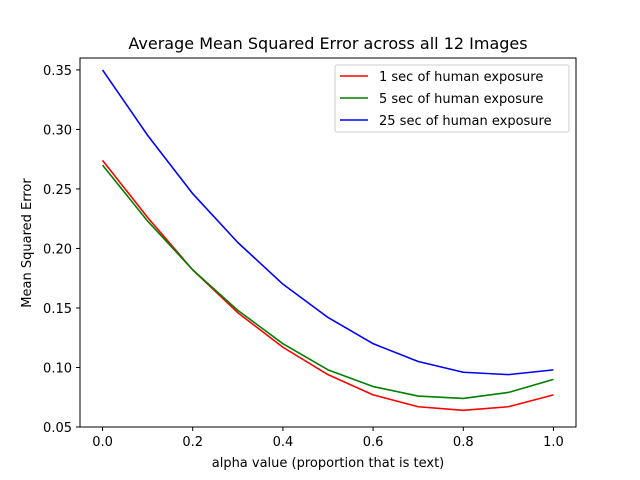 This screenshot has width=640, height=480. What do you see at coordinates (57, 309) in the screenshot?
I see `y-tick-label: 0.15` at bounding box center [57, 309].